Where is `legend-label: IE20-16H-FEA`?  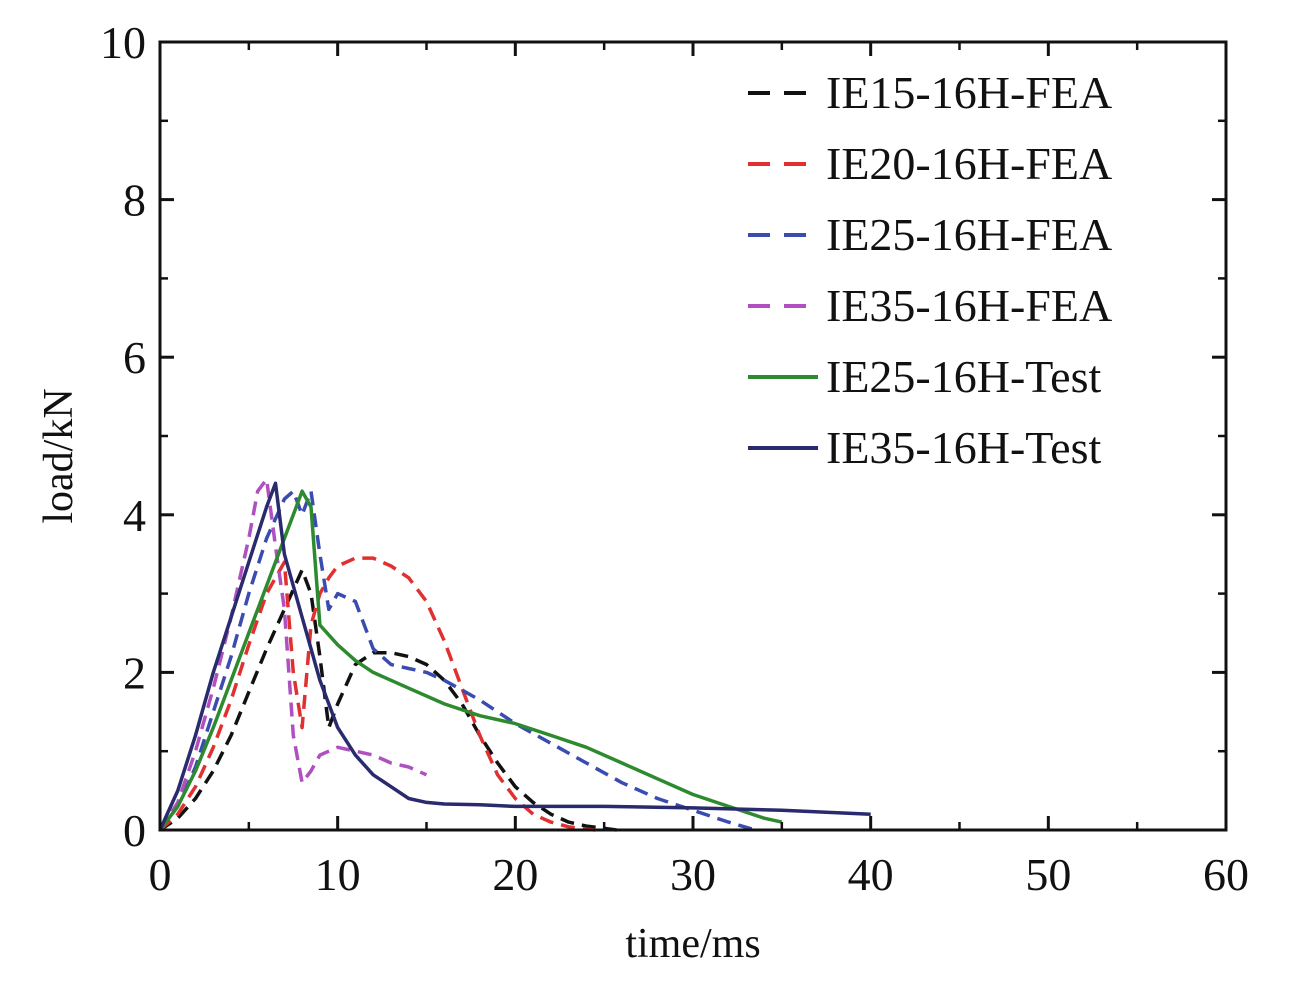 legend-label: IE20-16H-FEA is located at coordinates (969, 163).